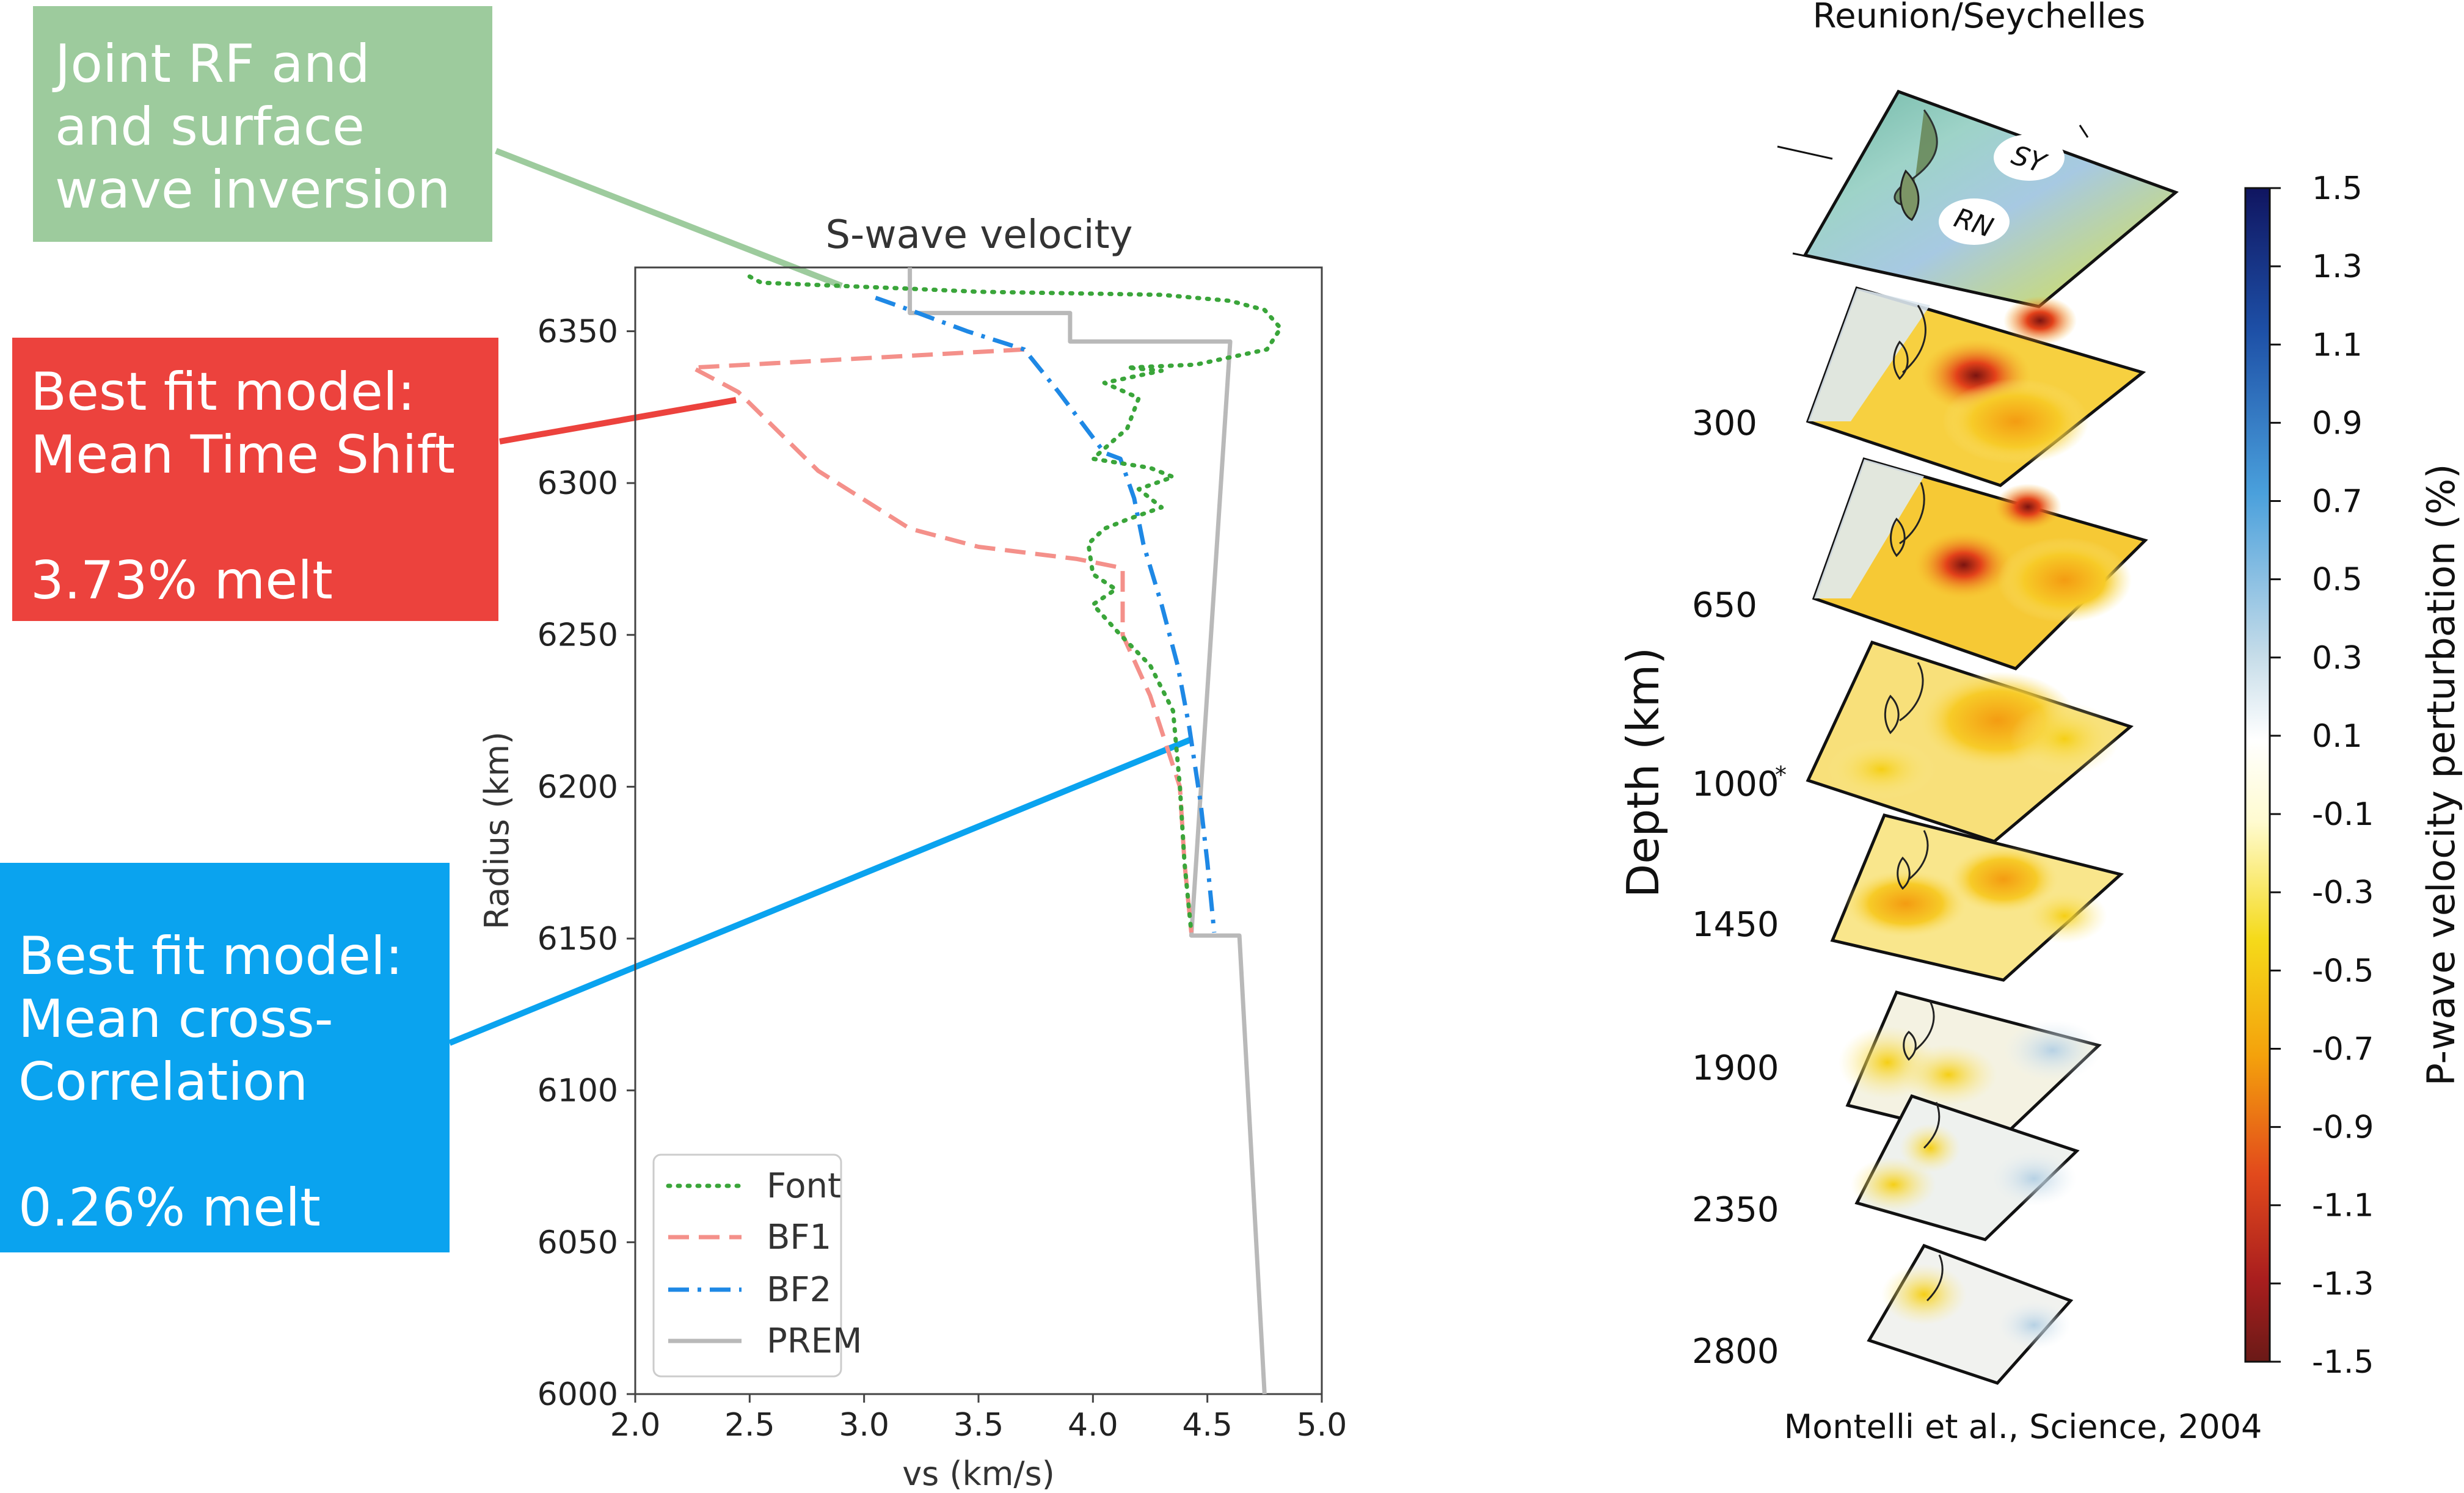 The height and width of the screenshot is (1493, 2464). I want to click on callout-line: and surface, so click(210, 127).